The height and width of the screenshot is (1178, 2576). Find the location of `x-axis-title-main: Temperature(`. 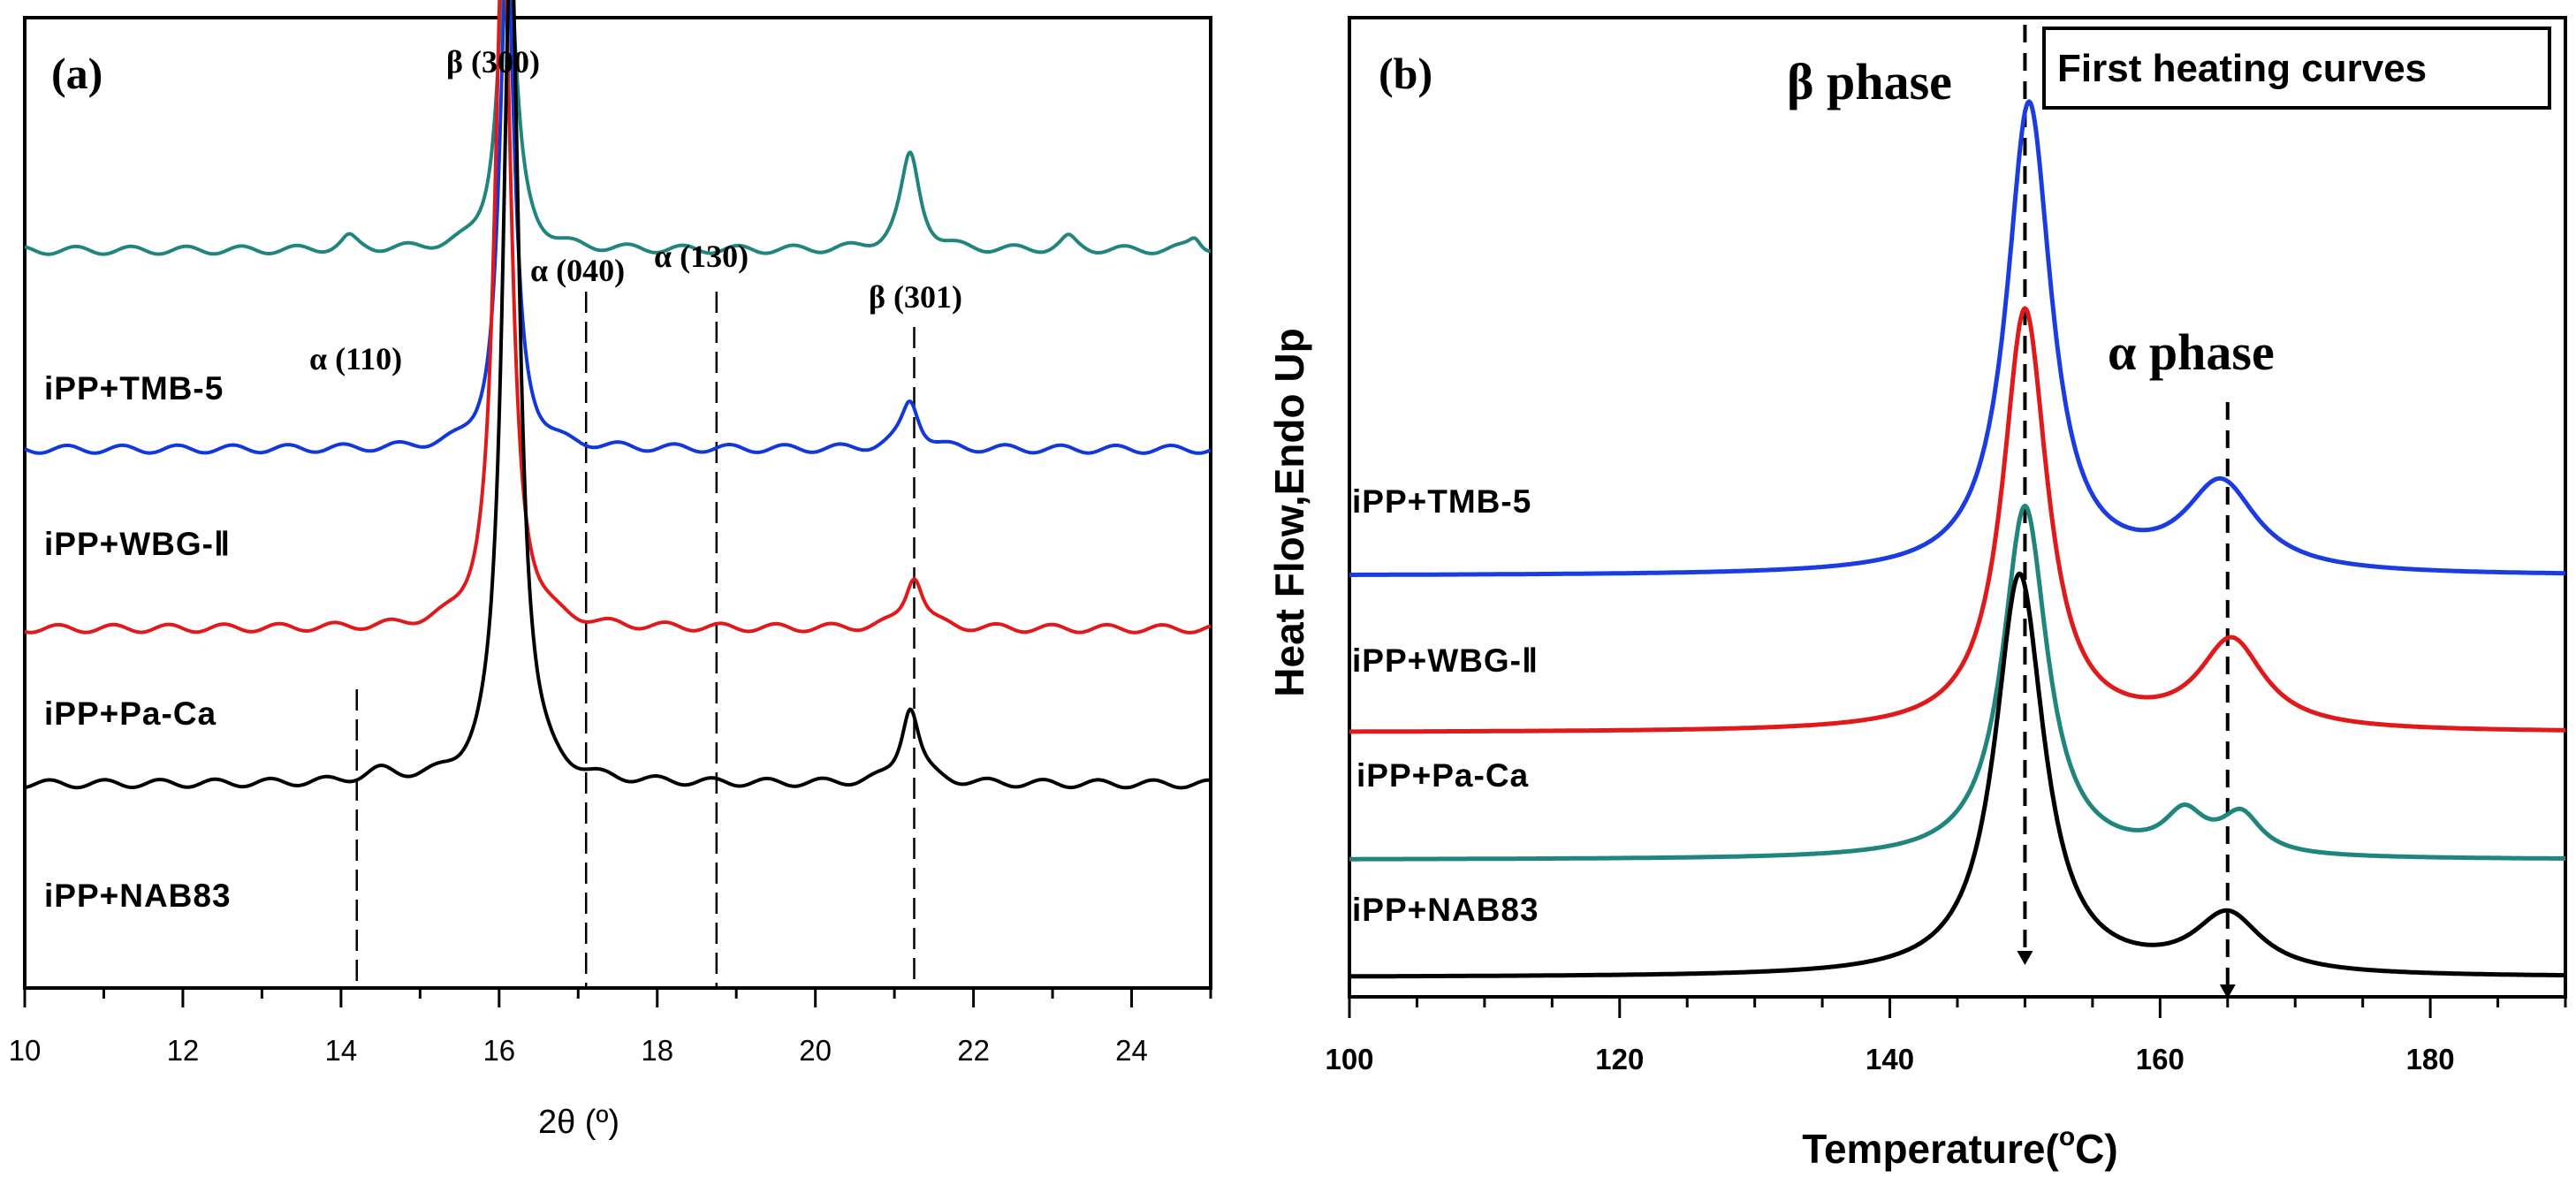

x-axis-title-main: Temperature( is located at coordinates (1930, 1149).